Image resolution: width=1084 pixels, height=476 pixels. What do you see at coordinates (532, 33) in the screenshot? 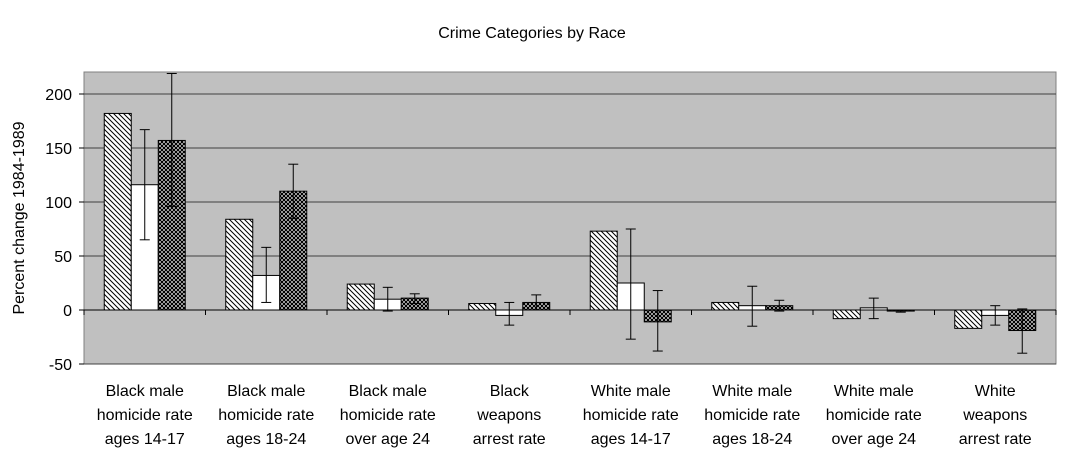
I see `chart-title: Crime Categories by Race` at bounding box center [532, 33].